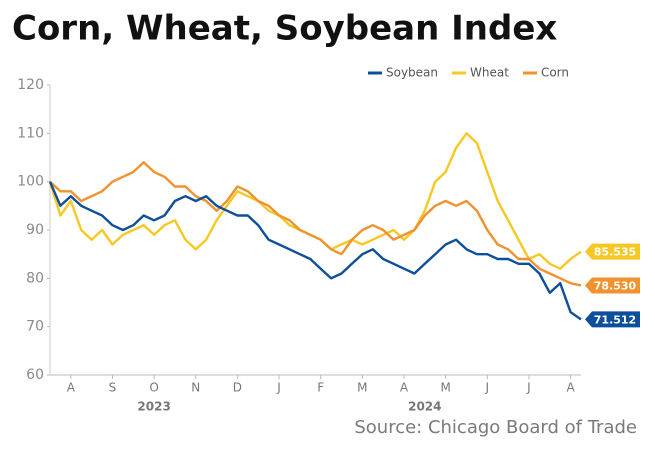  I want to click on y-tick-label: 110, so click(30, 133).